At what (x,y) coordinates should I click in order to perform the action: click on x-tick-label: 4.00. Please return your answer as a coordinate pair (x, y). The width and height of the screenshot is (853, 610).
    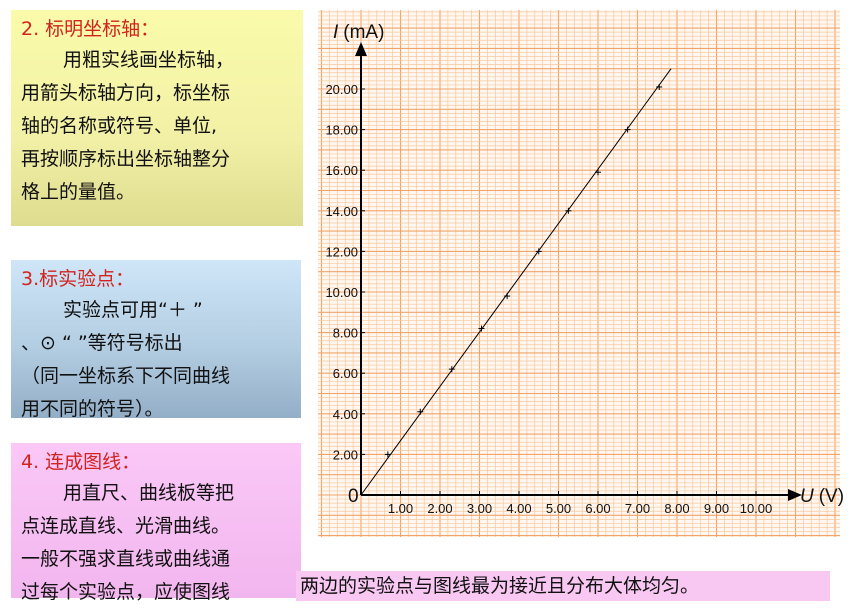
    Looking at the image, I should click on (518, 508).